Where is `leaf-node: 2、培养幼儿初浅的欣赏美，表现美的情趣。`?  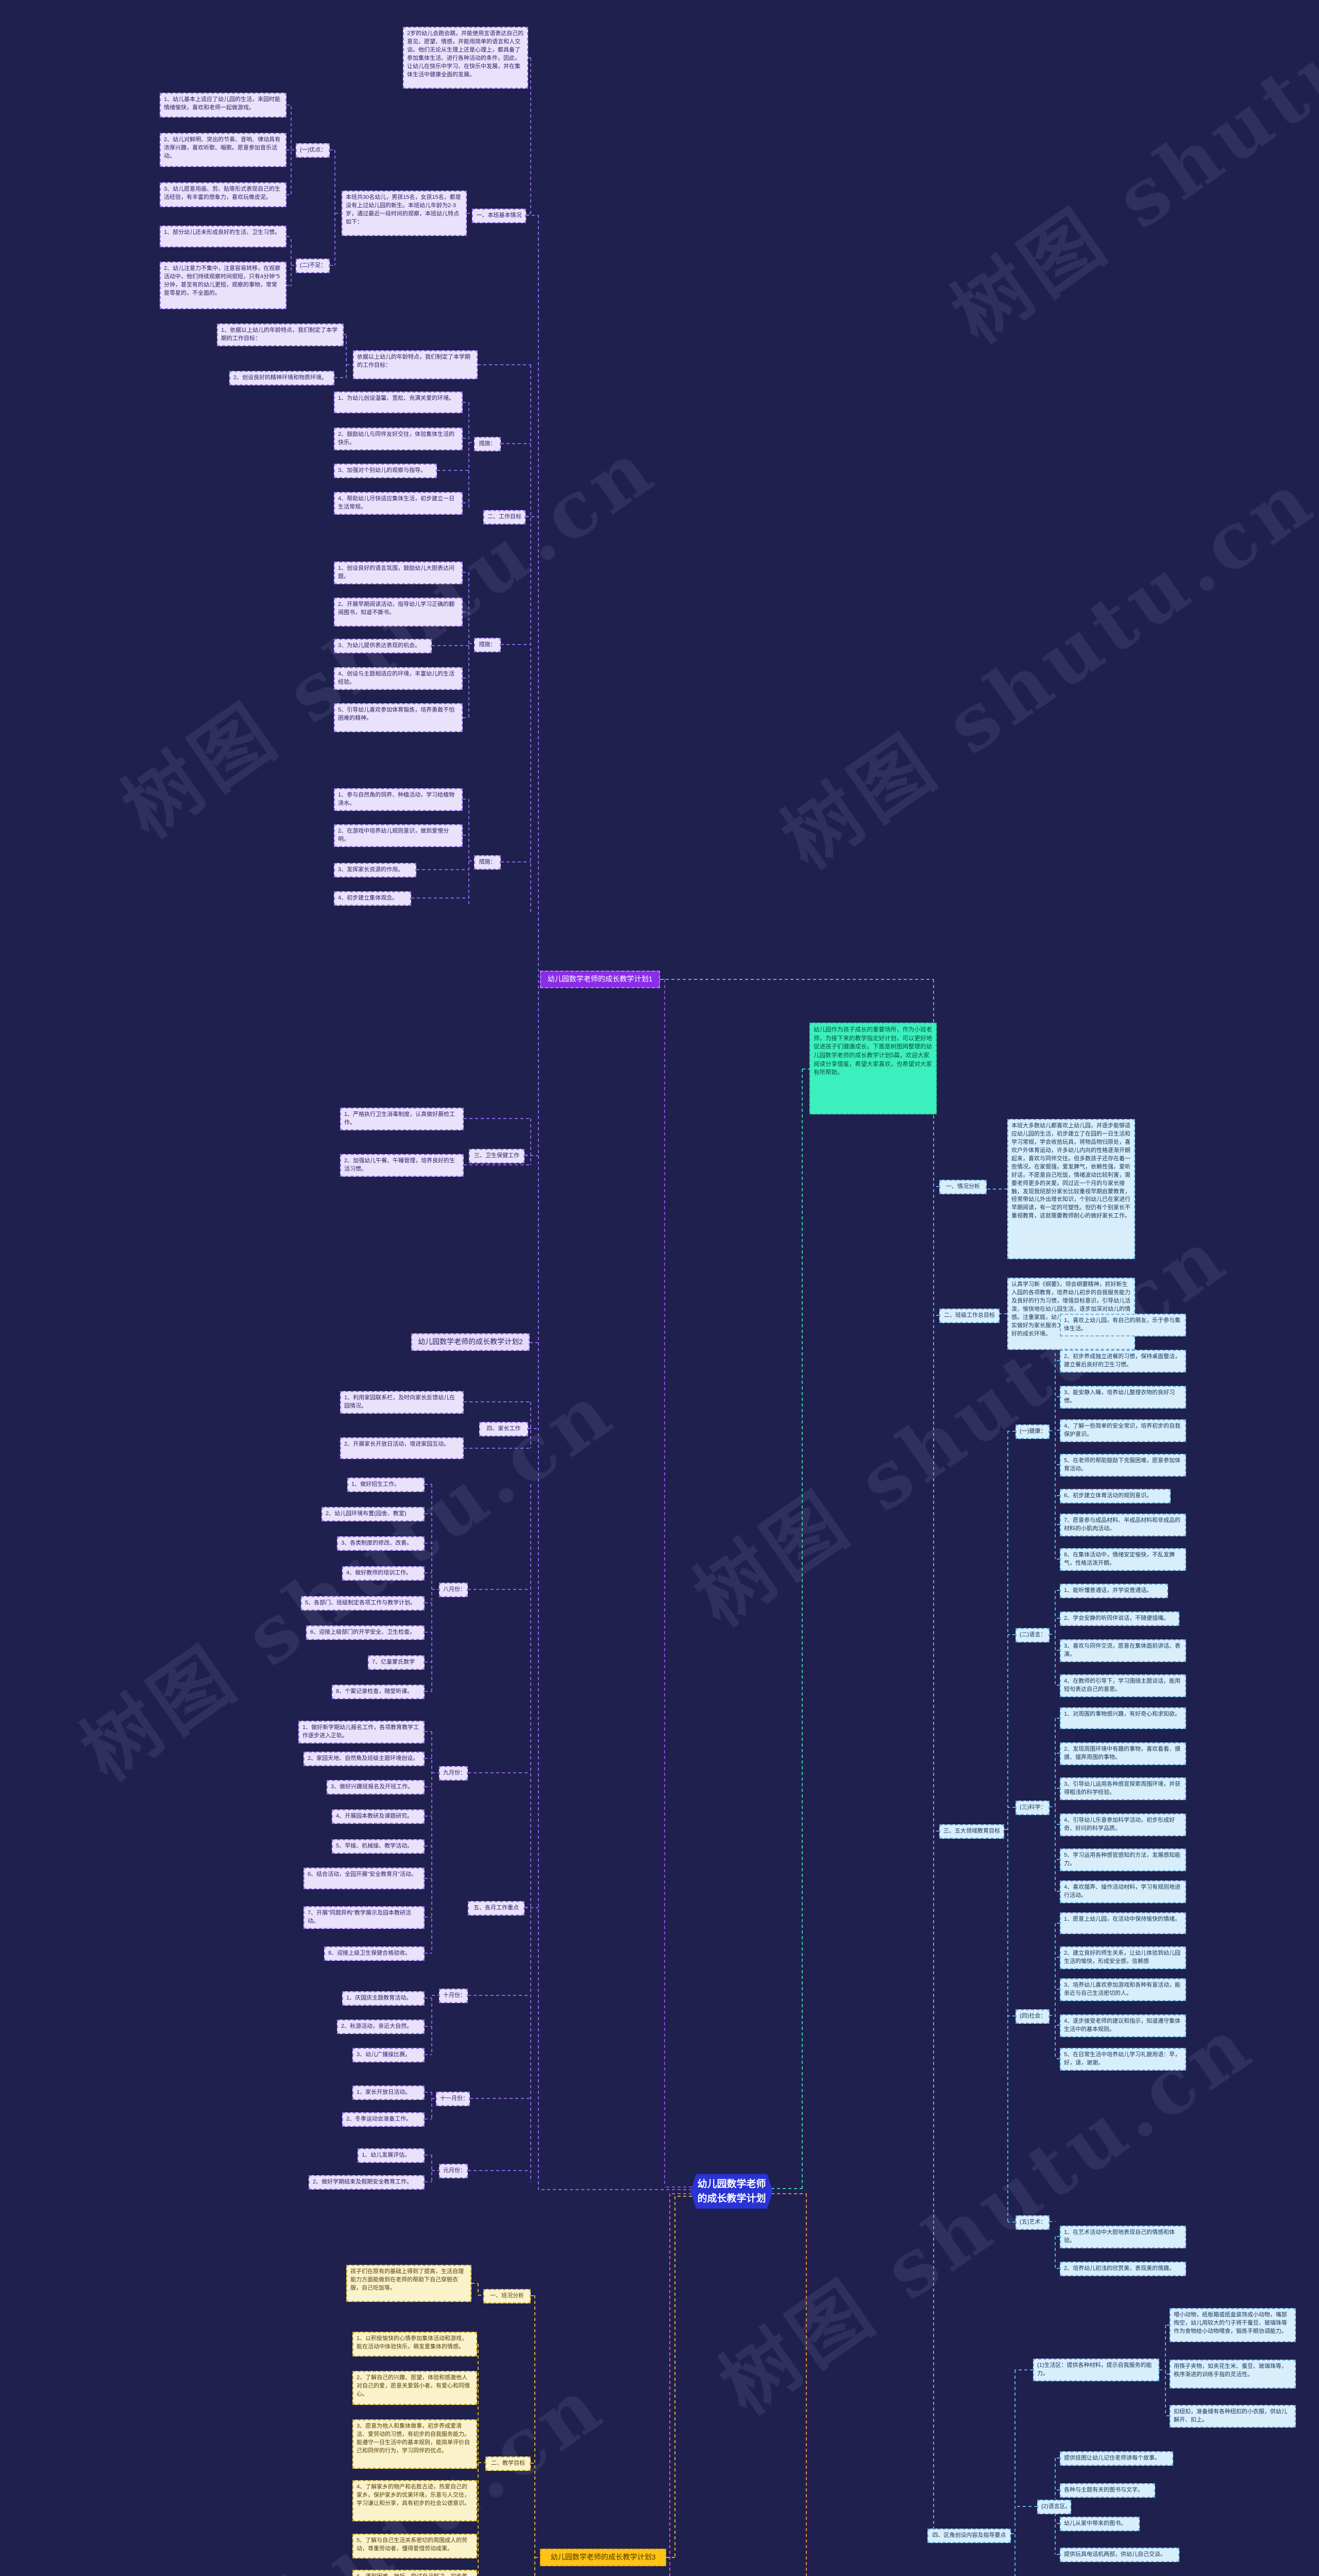 leaf-node: 2、培养幼儿初浅的欣赏美，表现美的情趣。 is located at coordinates (1123, 2269).